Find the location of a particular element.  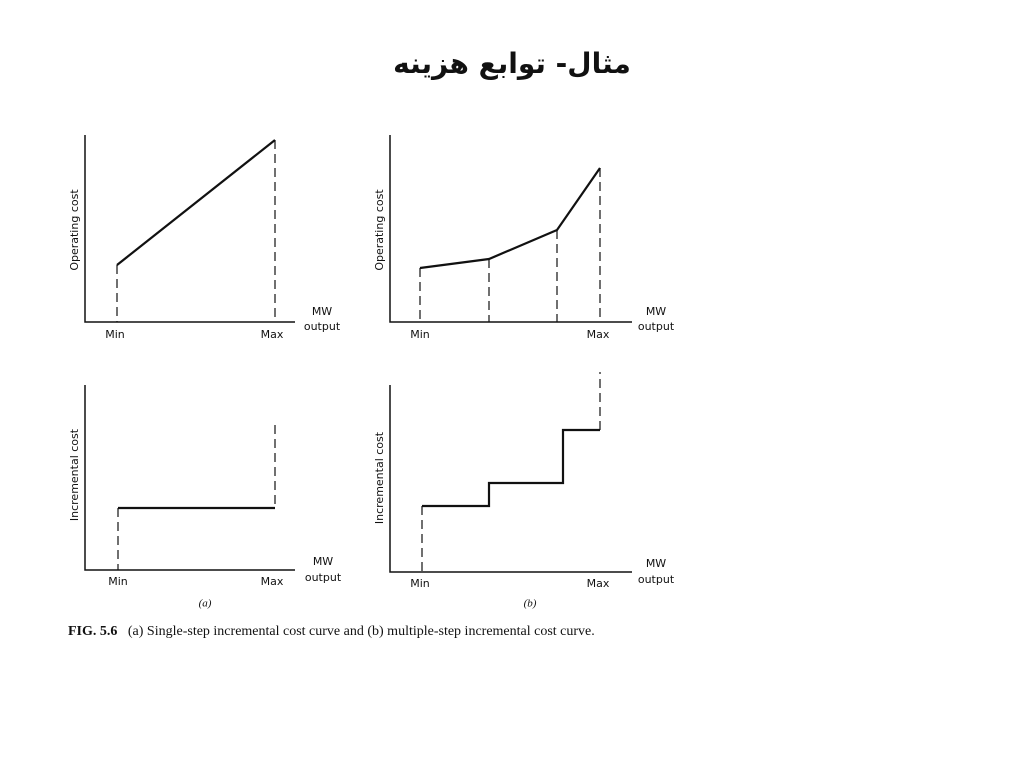

slide-title: مثال- توابع هزینه is located at coordinates (512, 63).